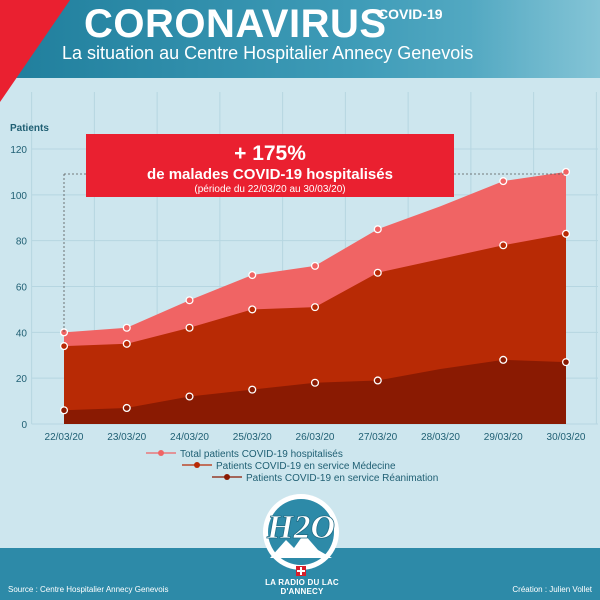 The image size is (600, 600). I want to click on legend-label-1: Total patients COVID-19 hospitalisés, so click(261, 454).